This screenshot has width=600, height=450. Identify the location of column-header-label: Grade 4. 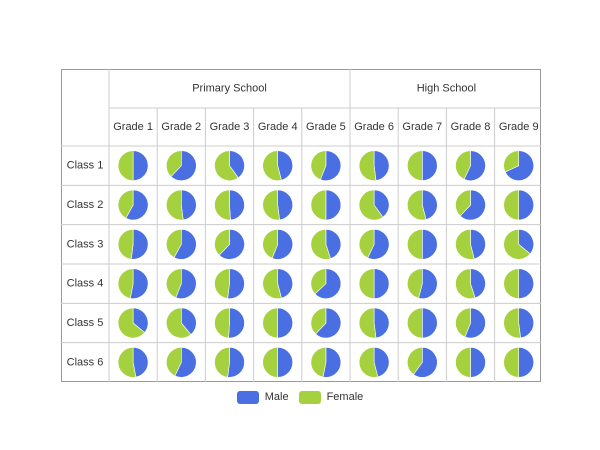
(278, 127).